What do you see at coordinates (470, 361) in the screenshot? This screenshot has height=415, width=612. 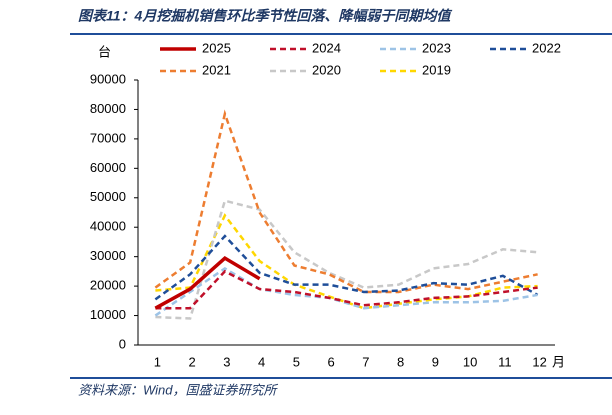 I see `x-tick-label: 10` at bounding box center [470, 361].